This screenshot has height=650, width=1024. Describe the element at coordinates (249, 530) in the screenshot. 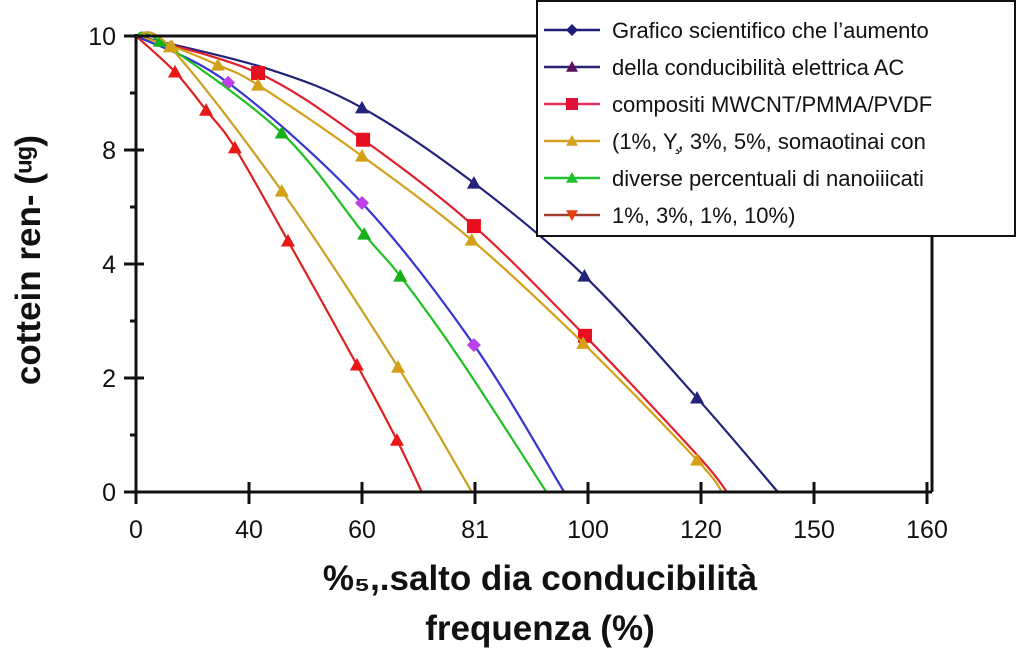

I see `x-tick-label: 40` at that location.